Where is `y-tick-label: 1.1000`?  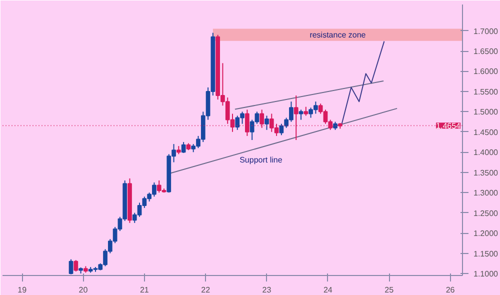 y-tick-label: 1.1000 is located at coordinates (486, 273).